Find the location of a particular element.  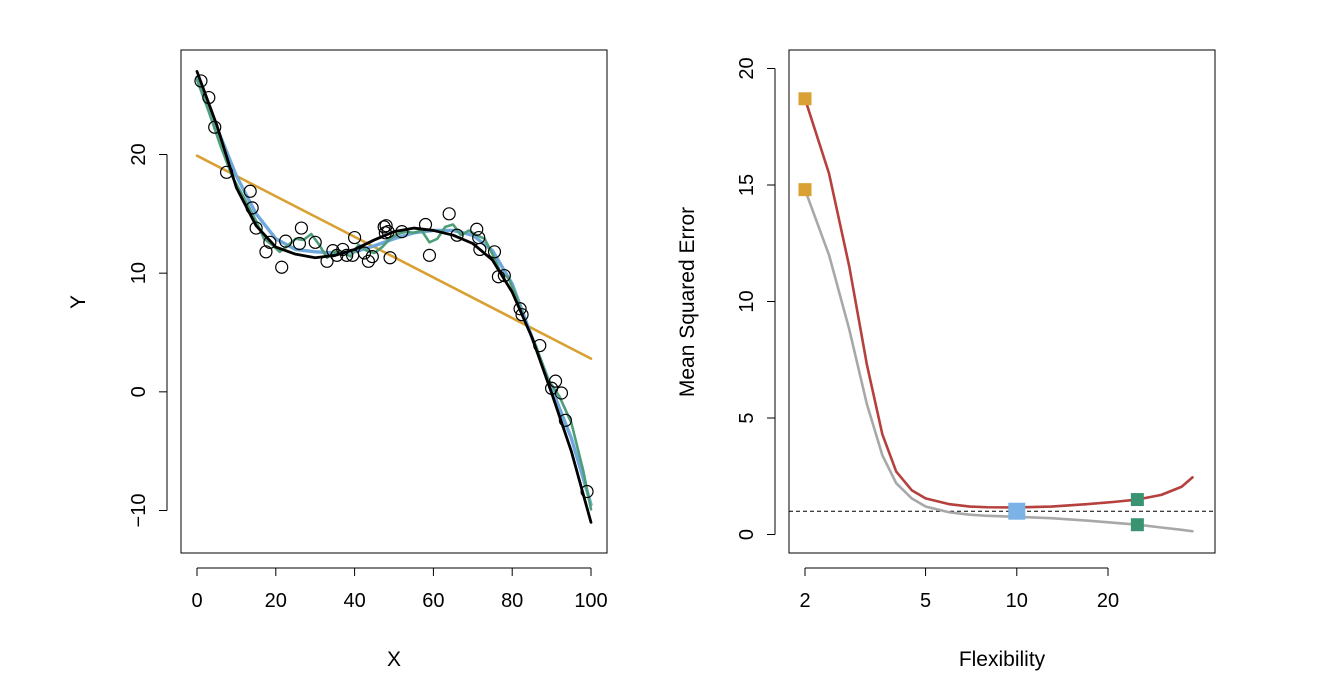

right-x-tick-label: 2 is located at coordinates (804, 601).